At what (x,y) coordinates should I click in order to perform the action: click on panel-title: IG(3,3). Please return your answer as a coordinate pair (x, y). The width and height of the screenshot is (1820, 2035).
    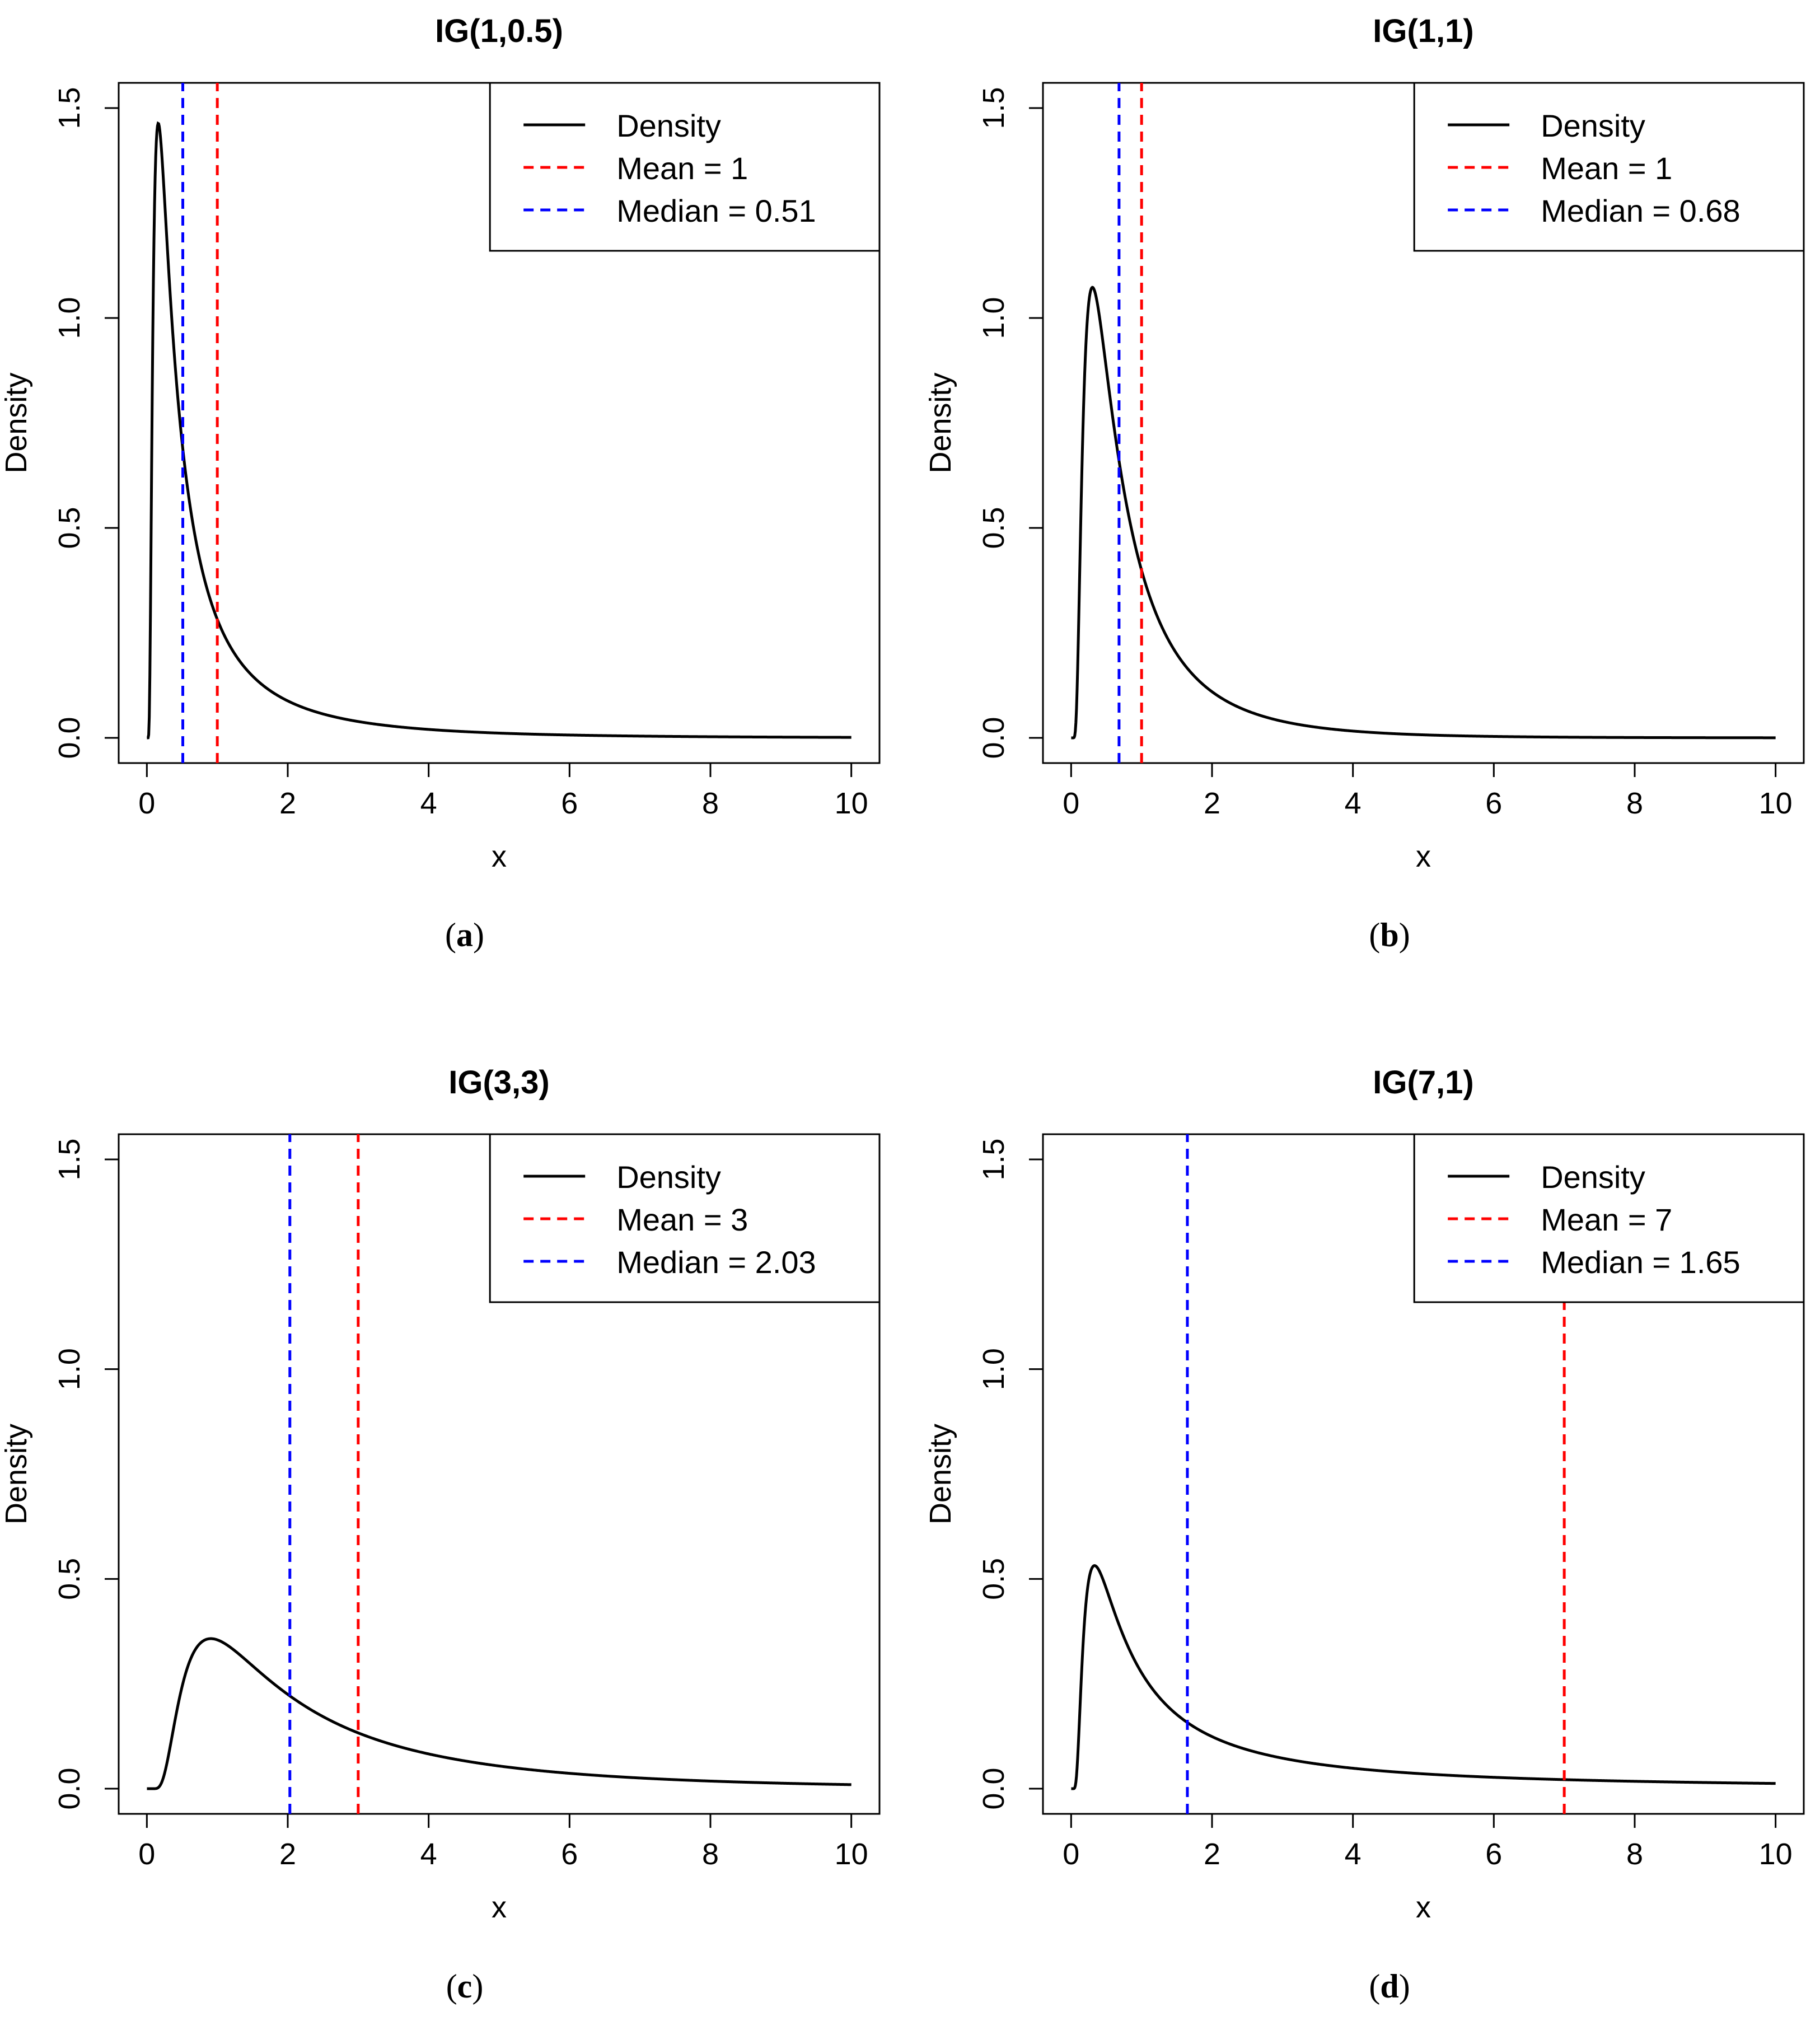
    Looking at the image, I should click on (499, 1082).